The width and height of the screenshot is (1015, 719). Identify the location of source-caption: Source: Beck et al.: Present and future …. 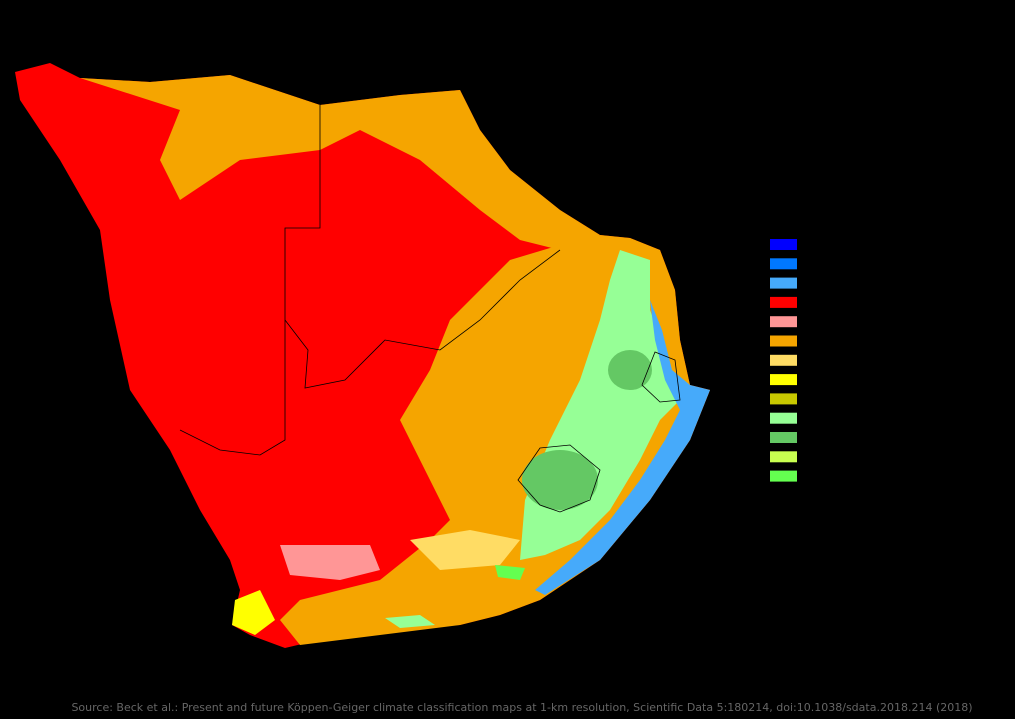
(521, 707).